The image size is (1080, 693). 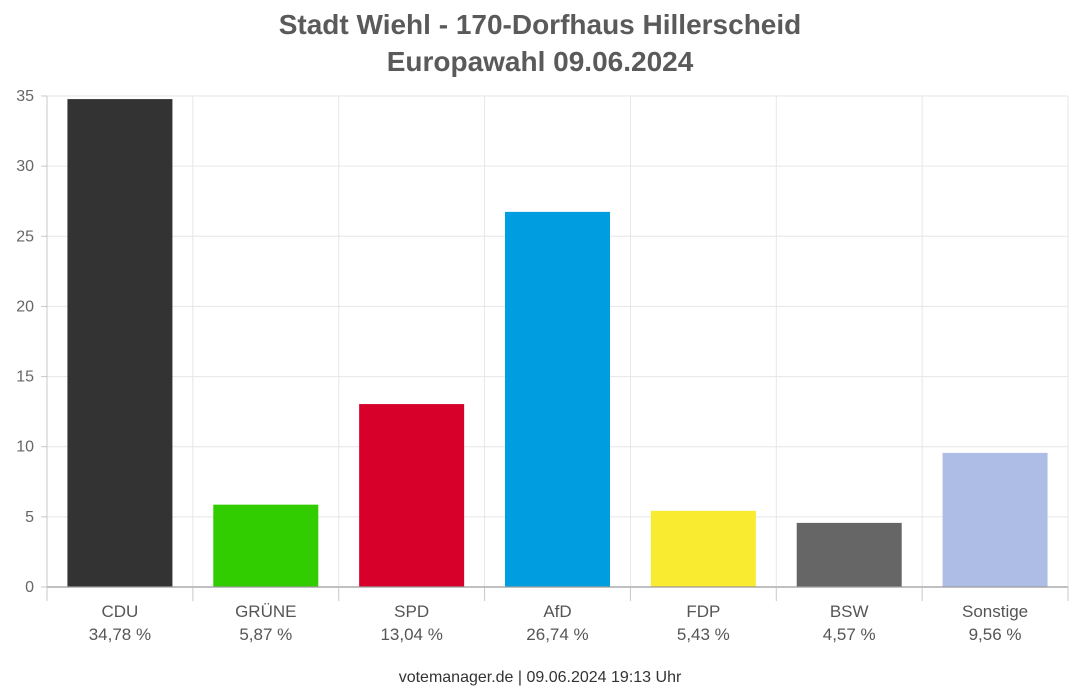 What do you see at coordinates (411, 634) in the screenshot?
I see `x-value-label: 13,04 %` at bounding box center [411, 634].